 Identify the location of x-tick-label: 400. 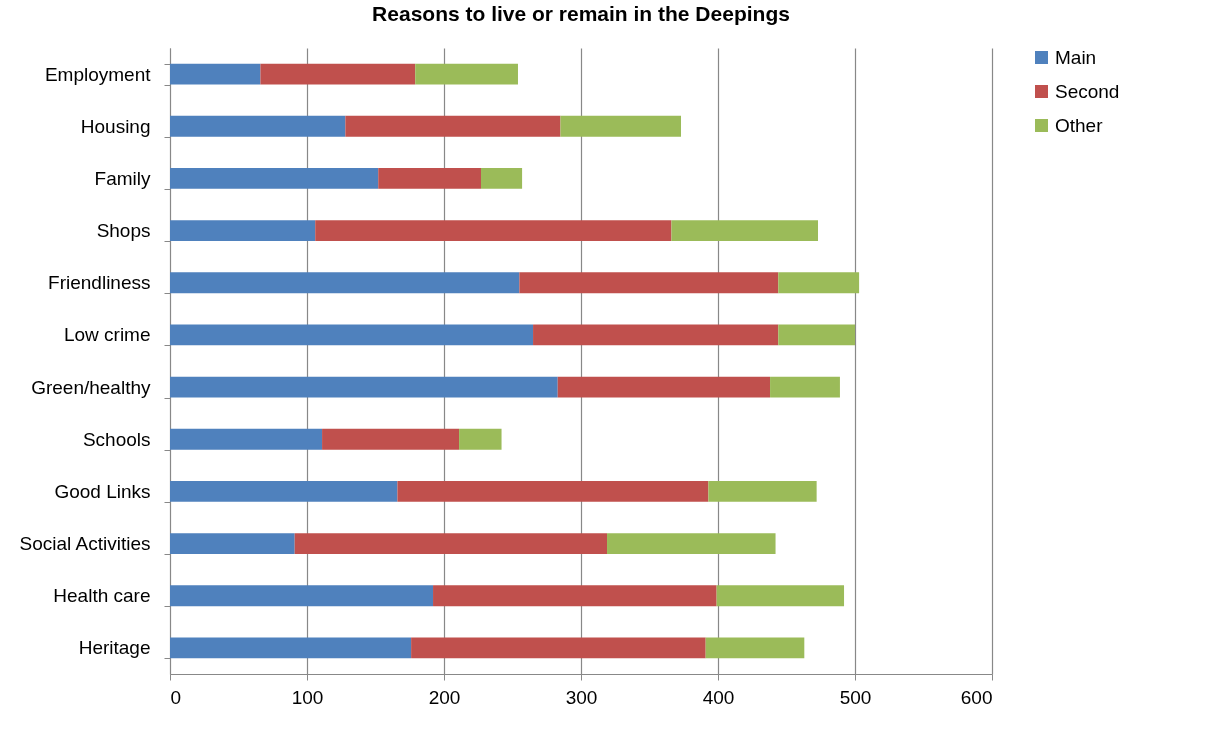
(718, 697).